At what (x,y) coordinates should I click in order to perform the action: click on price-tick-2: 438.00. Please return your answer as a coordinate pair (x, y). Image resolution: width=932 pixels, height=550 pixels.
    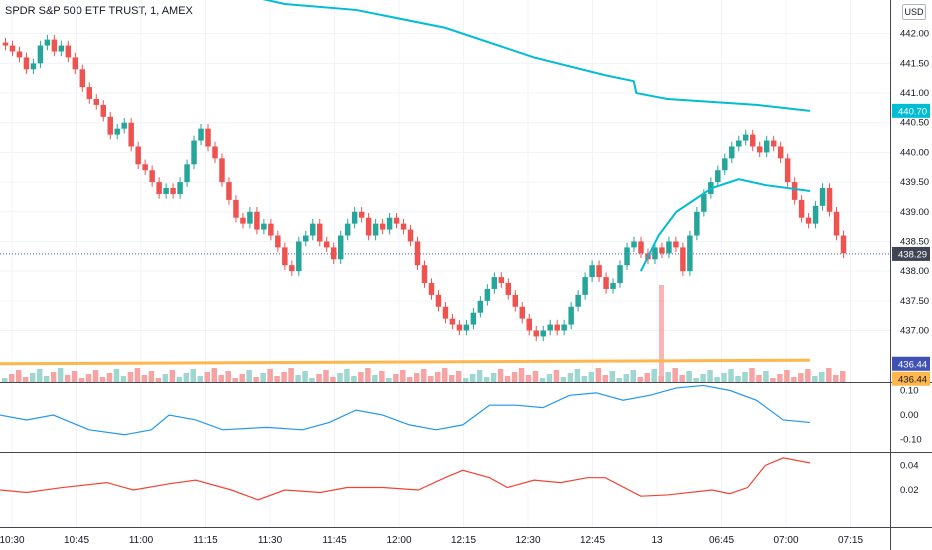
    Looking at the image, I should click on (914, 271).